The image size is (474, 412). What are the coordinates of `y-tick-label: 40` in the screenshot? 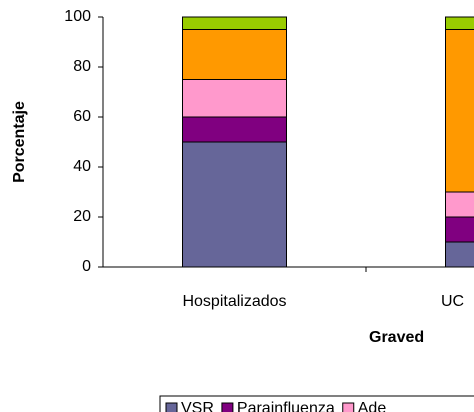 It's located at (82, 166).